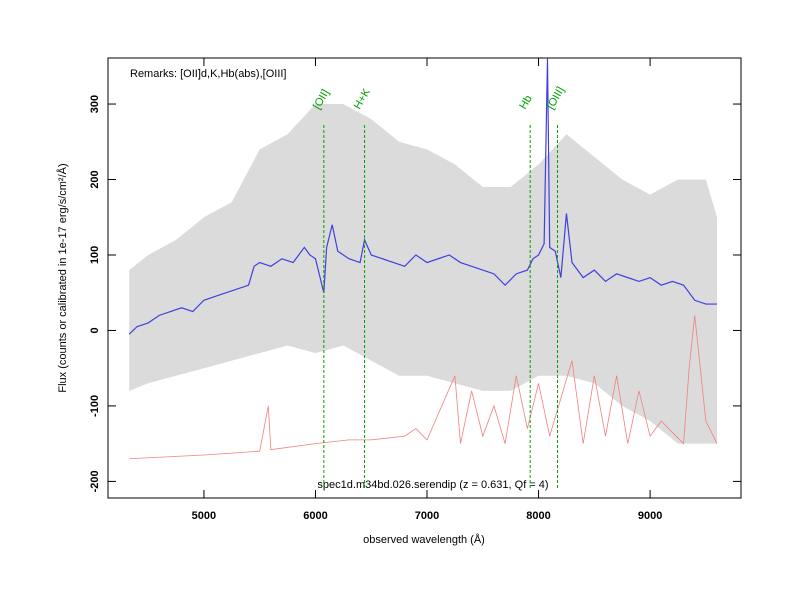 The height and width of the screenshot is (605, 800). Describe the element at coordinates (95, 481) in the screenshot. I see `y-tick-label: -200` at that location.